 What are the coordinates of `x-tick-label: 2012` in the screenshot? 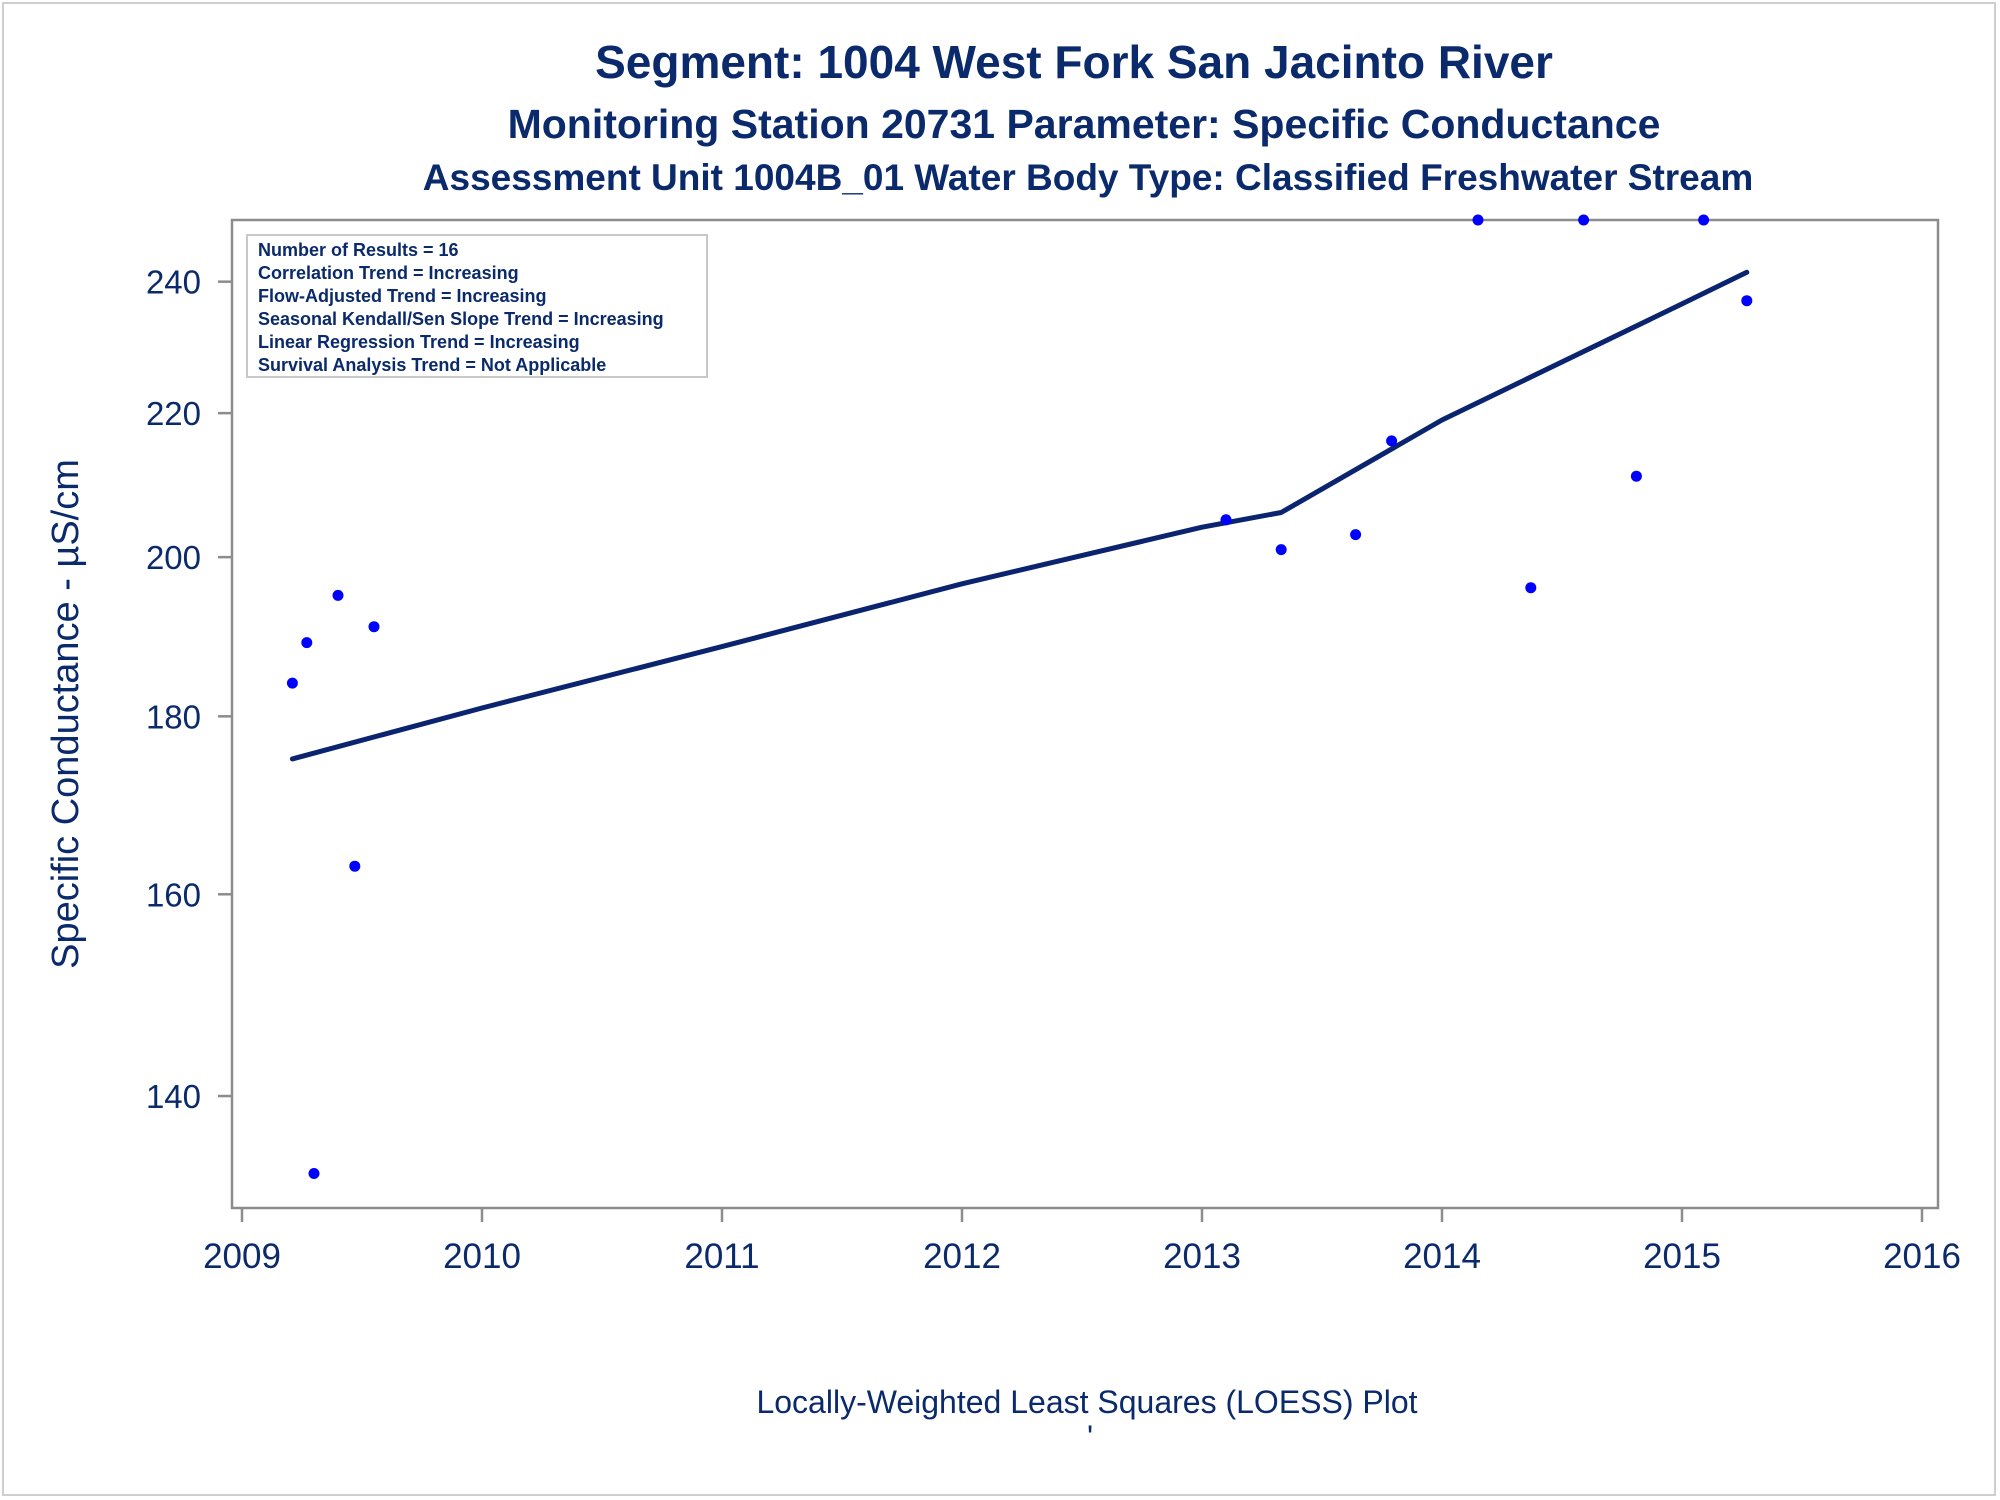 It's located at (962, 1256).